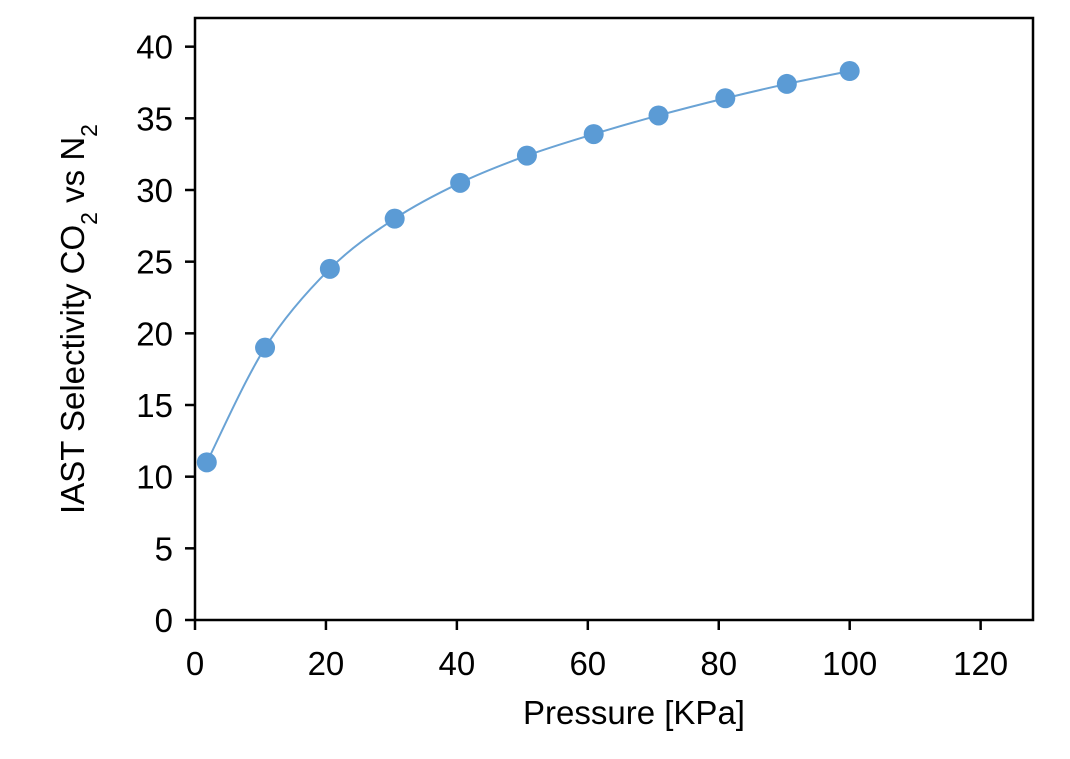  I want to click on x-tick-label: 0, so click(195, 663).